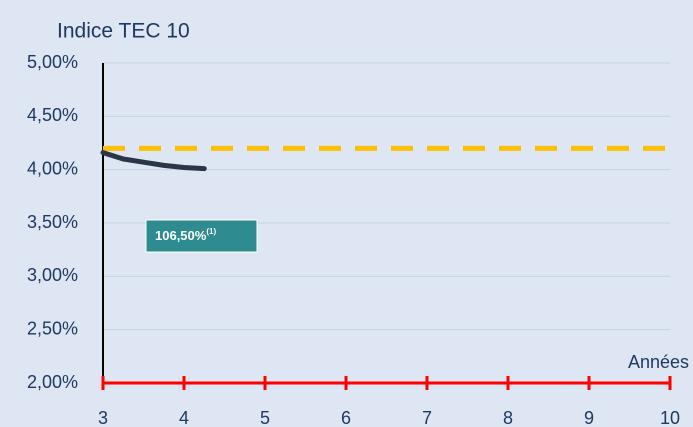 The height and width of the screenshot is (427, 693). I want to click on x-tick-label: 9, so click(589, 417).